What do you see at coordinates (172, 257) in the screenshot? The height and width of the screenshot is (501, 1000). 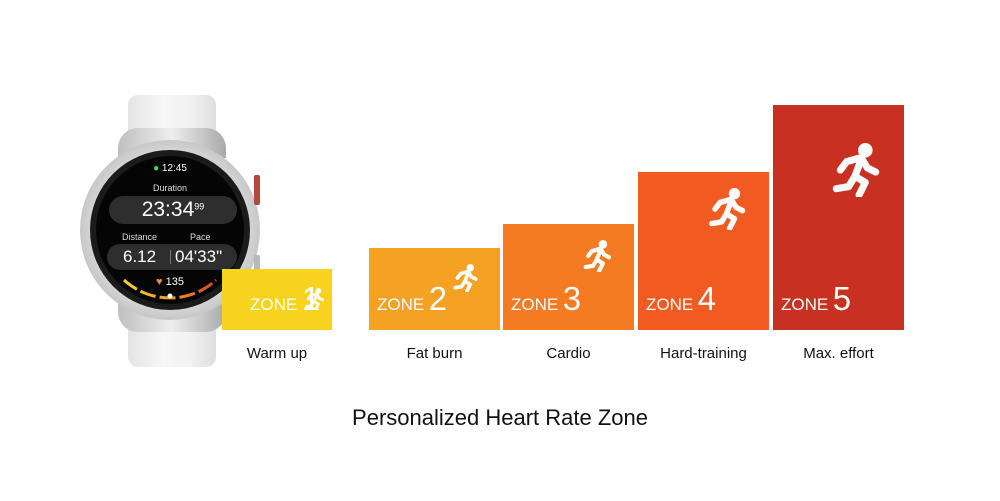 I see `distance-pace-pill: 6.12 04'33"` at bounding box center [172, 257].